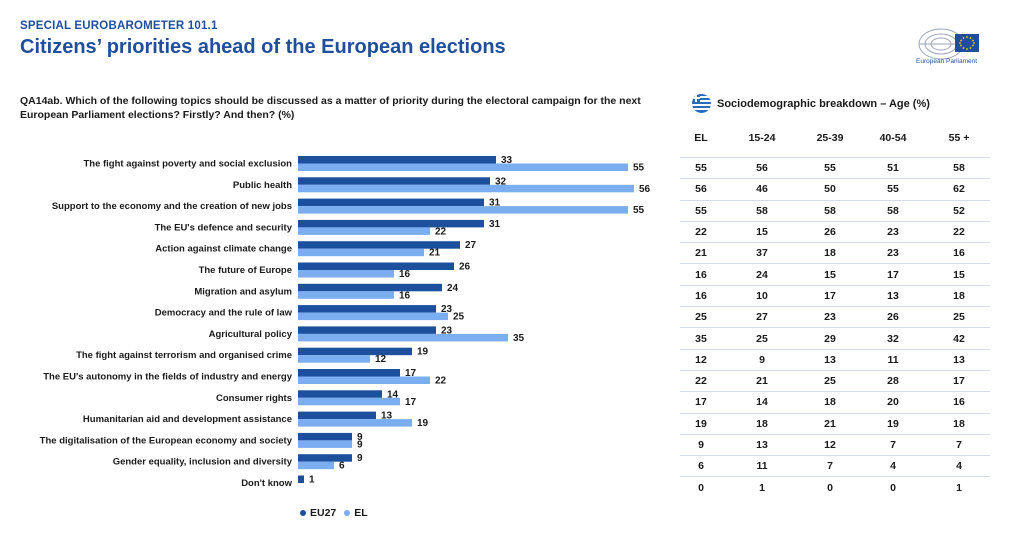 This screenshot has width=1024, height=552. I want to click on table-row: 55 56 55 51 58, so click(835, 167).